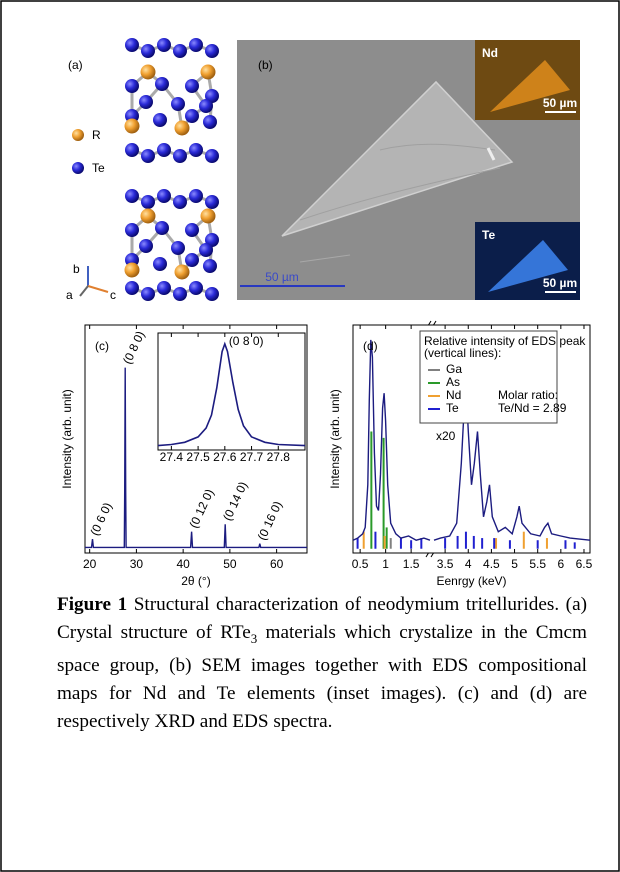 This screenshot has width=620, height=872. I want to click on x-tick-label: 20, so click(90, 564).